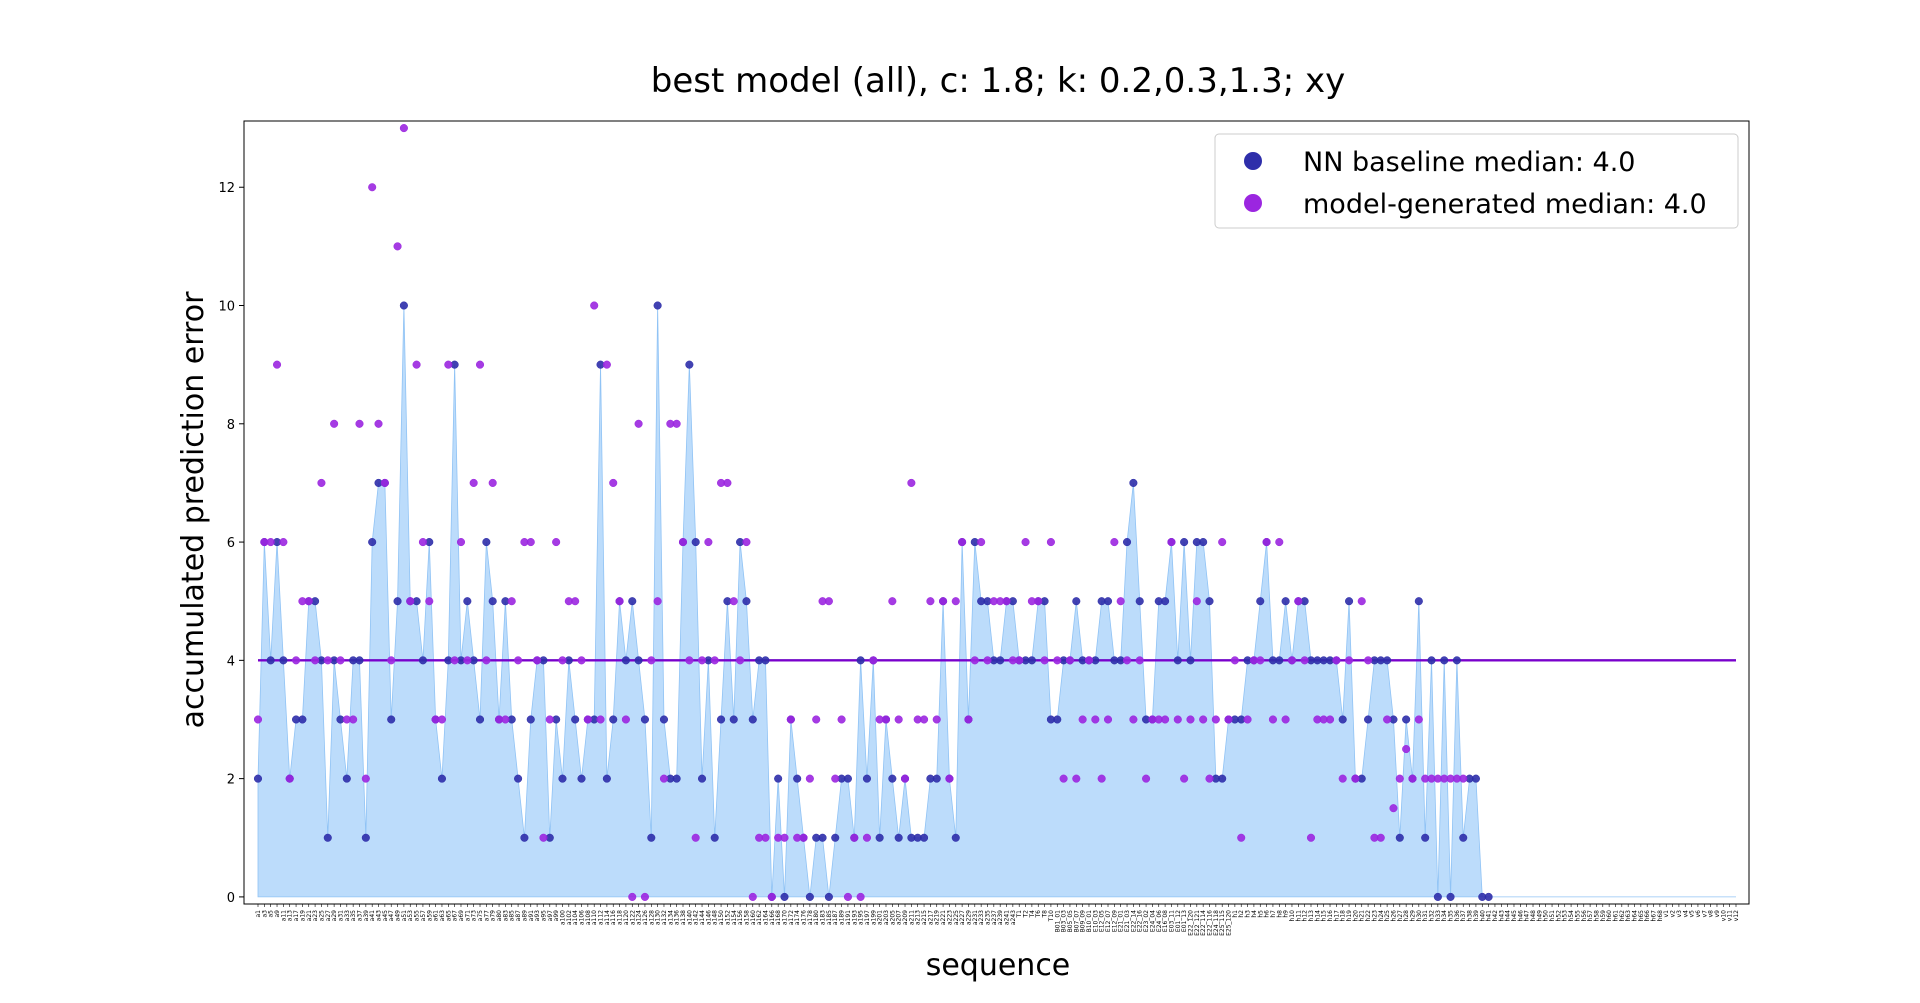 This screenshot has height=1003, width=1920. Describe the element at coordinates (385, 915) in the screenshot. I see `x-tick-label: a45` at that location.